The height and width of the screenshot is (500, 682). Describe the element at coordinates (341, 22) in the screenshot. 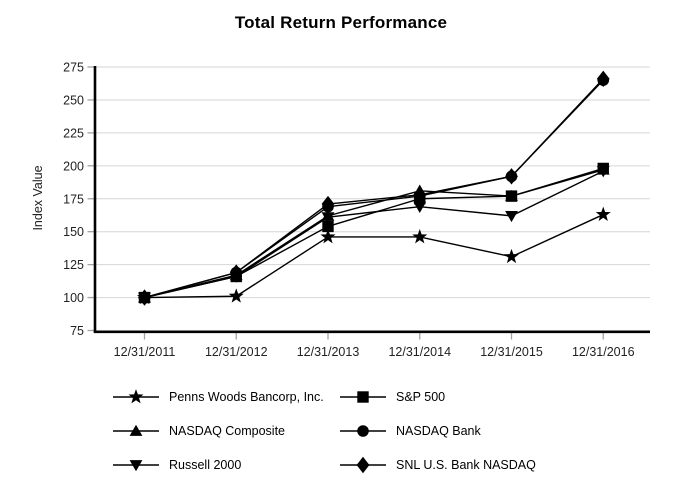

I see `chart-title: Total Return Performance` at that location.